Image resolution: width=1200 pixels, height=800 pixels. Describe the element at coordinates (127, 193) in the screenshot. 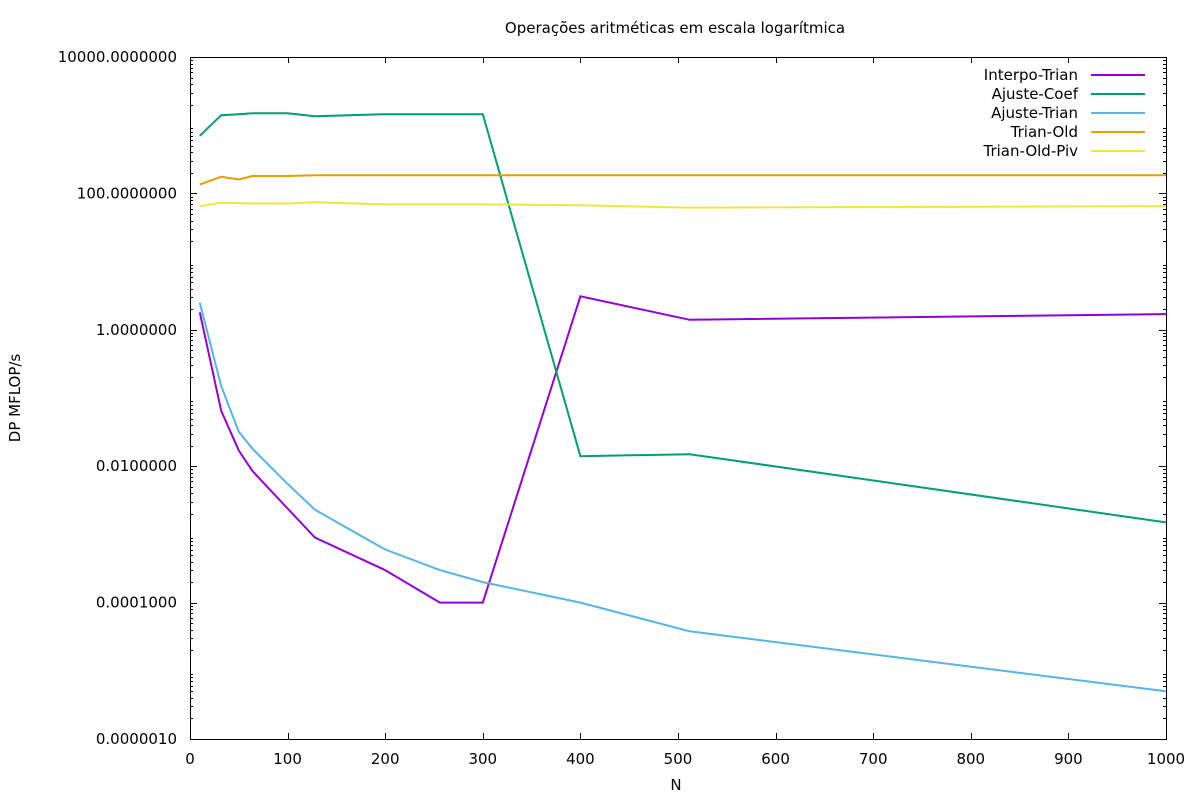

I see `y-tick-label: 100.0000000` at that location.